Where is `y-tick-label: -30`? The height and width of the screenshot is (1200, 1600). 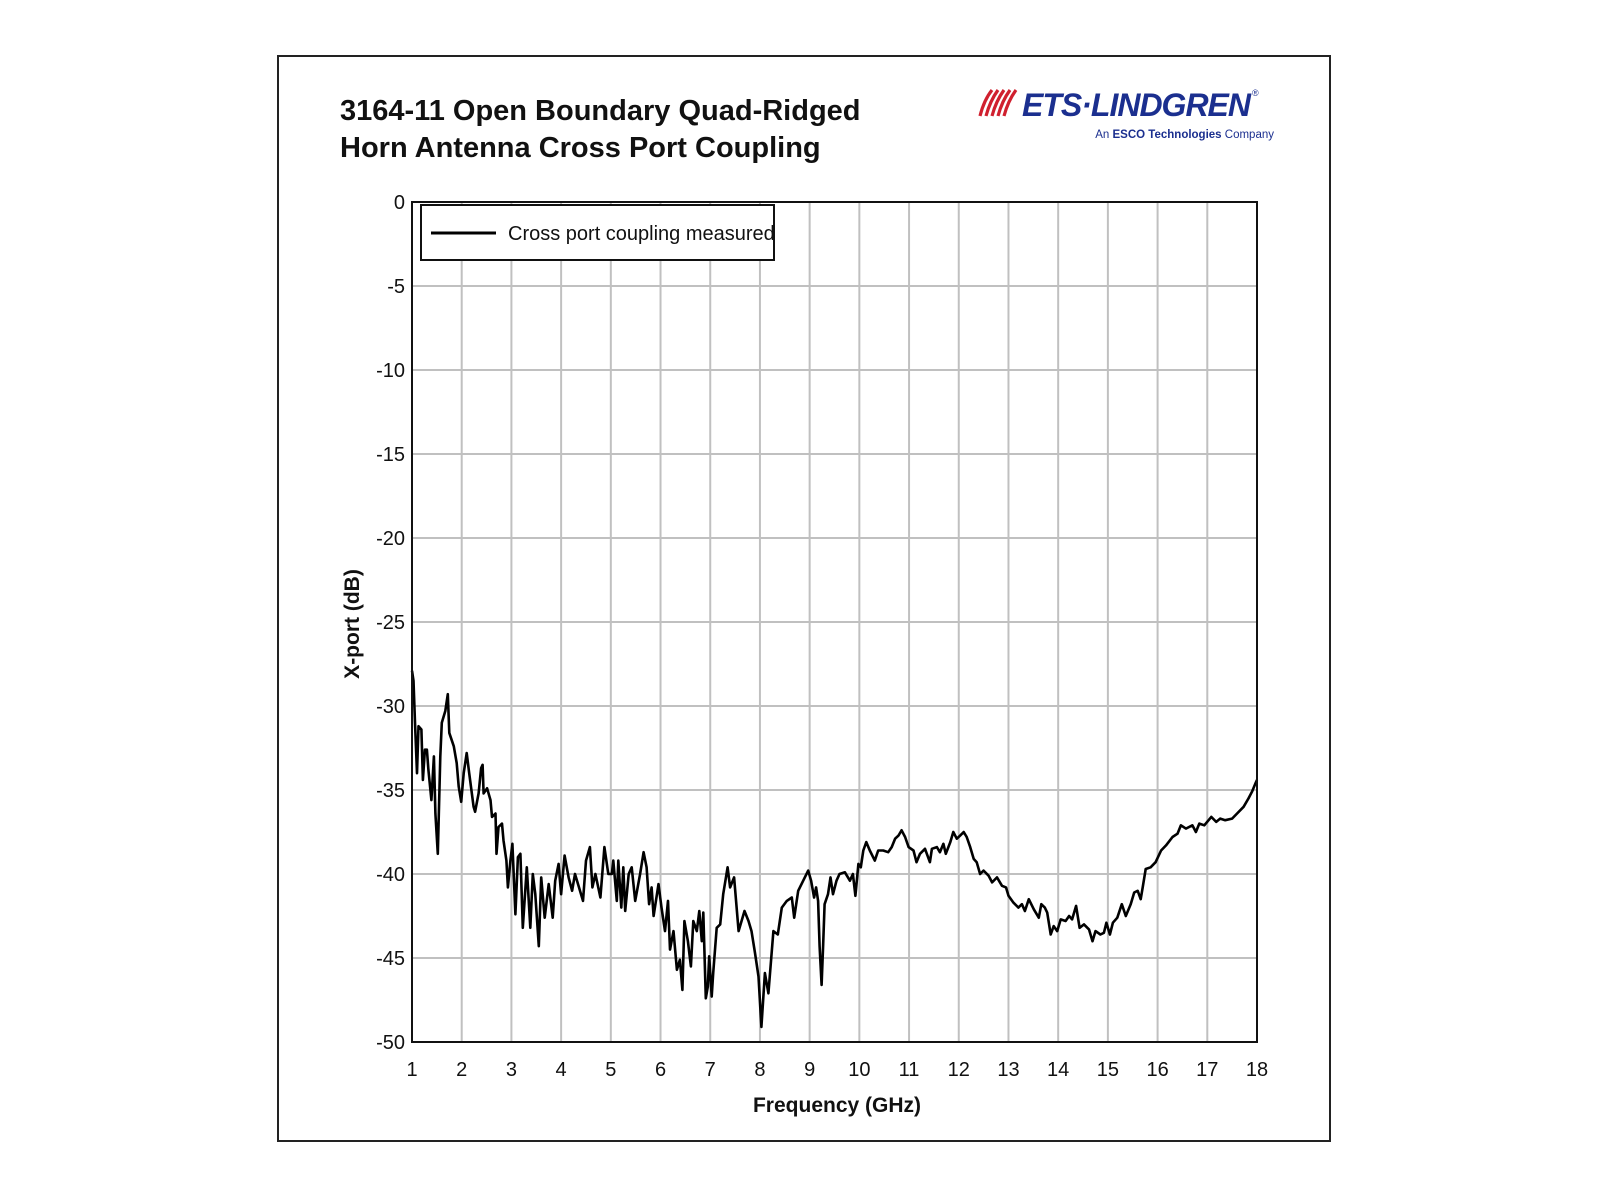 y-tick-label: -30 is located at coordinates (390, 707).